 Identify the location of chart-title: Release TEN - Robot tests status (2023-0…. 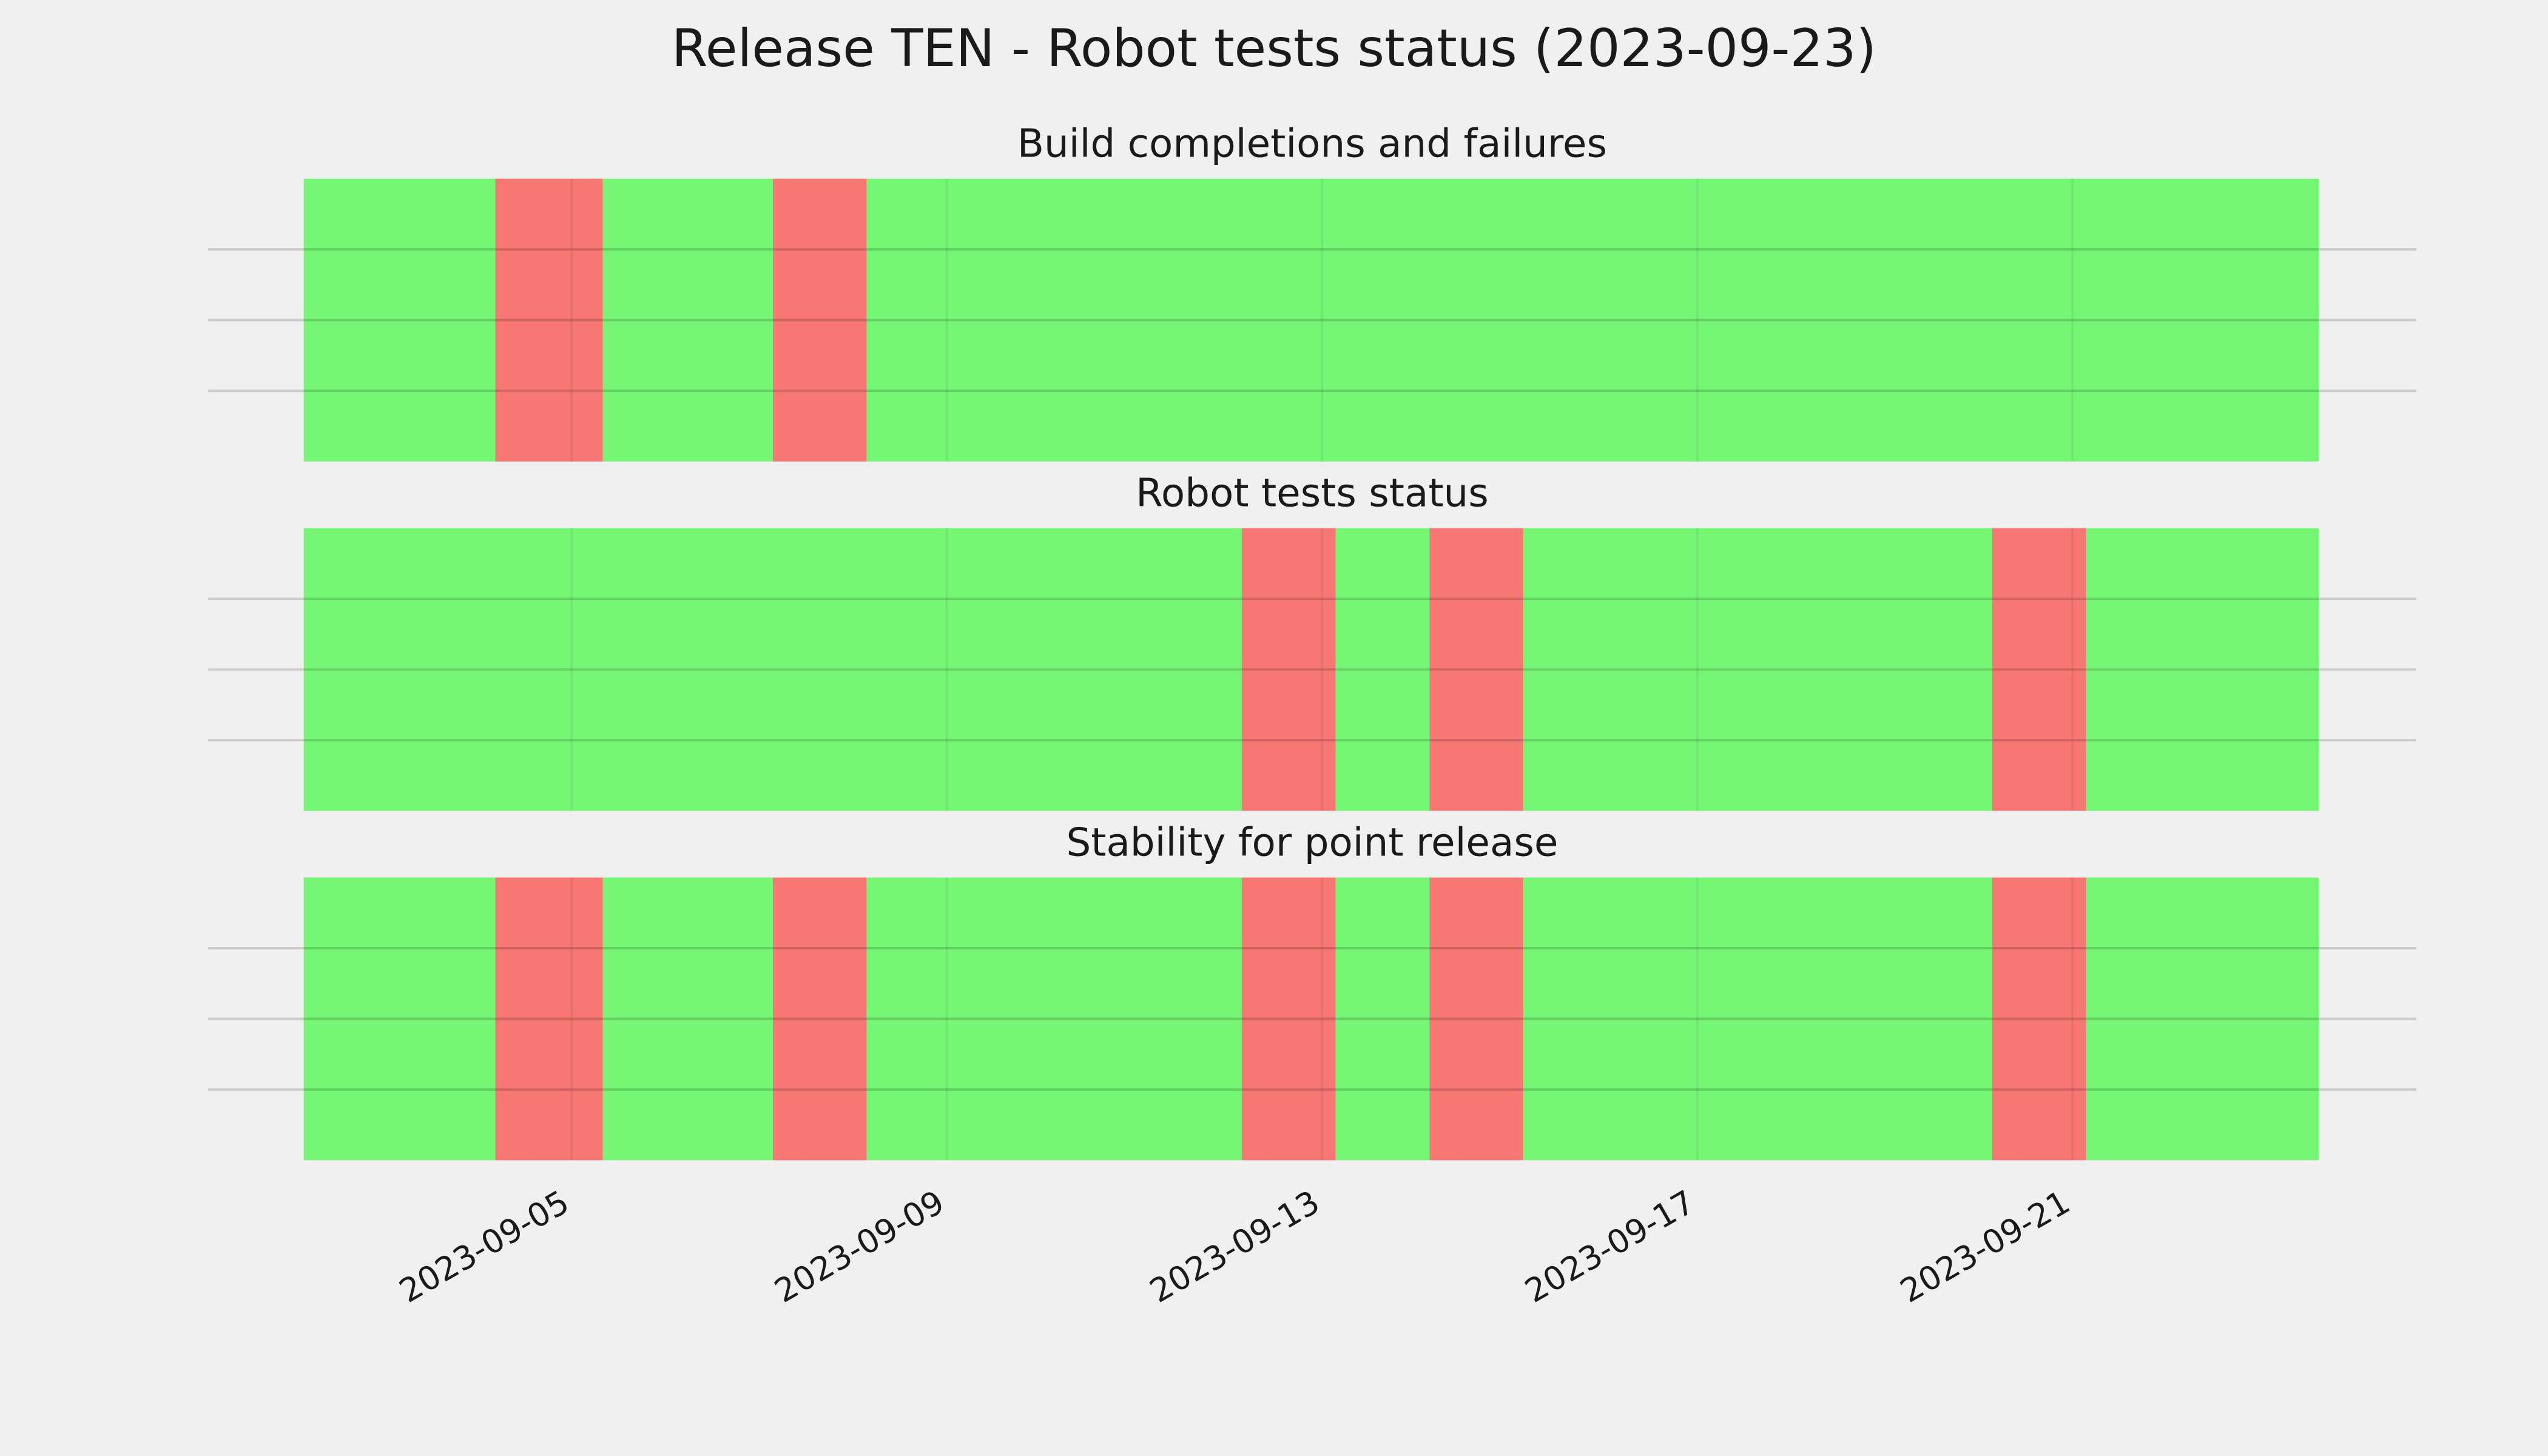
(1274, 48).